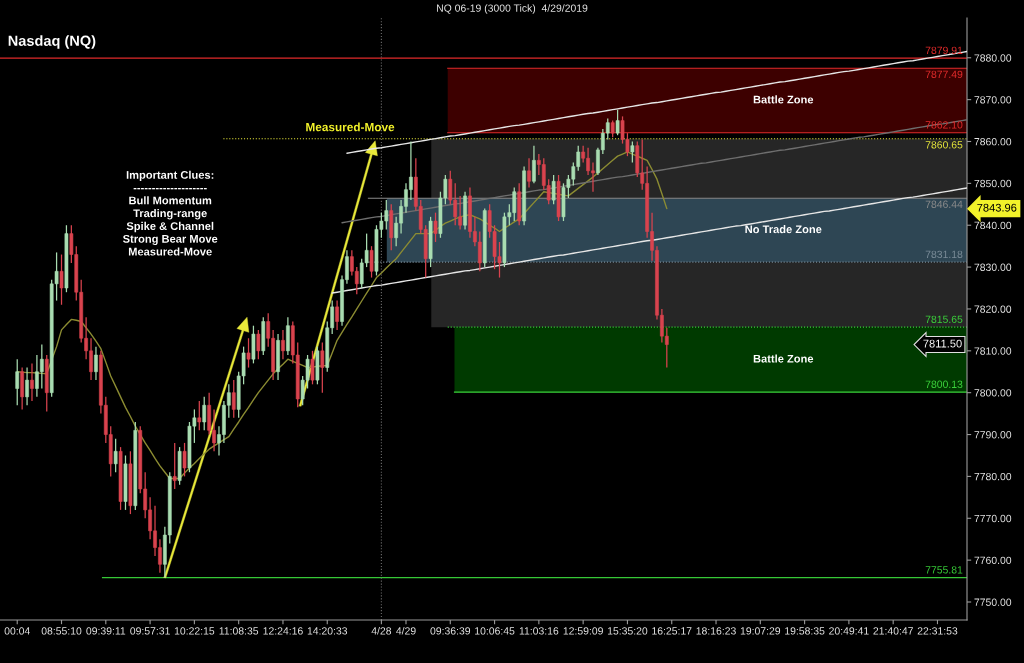  I want to click on x-tick-label: 18:16:23, so click(716, 631).